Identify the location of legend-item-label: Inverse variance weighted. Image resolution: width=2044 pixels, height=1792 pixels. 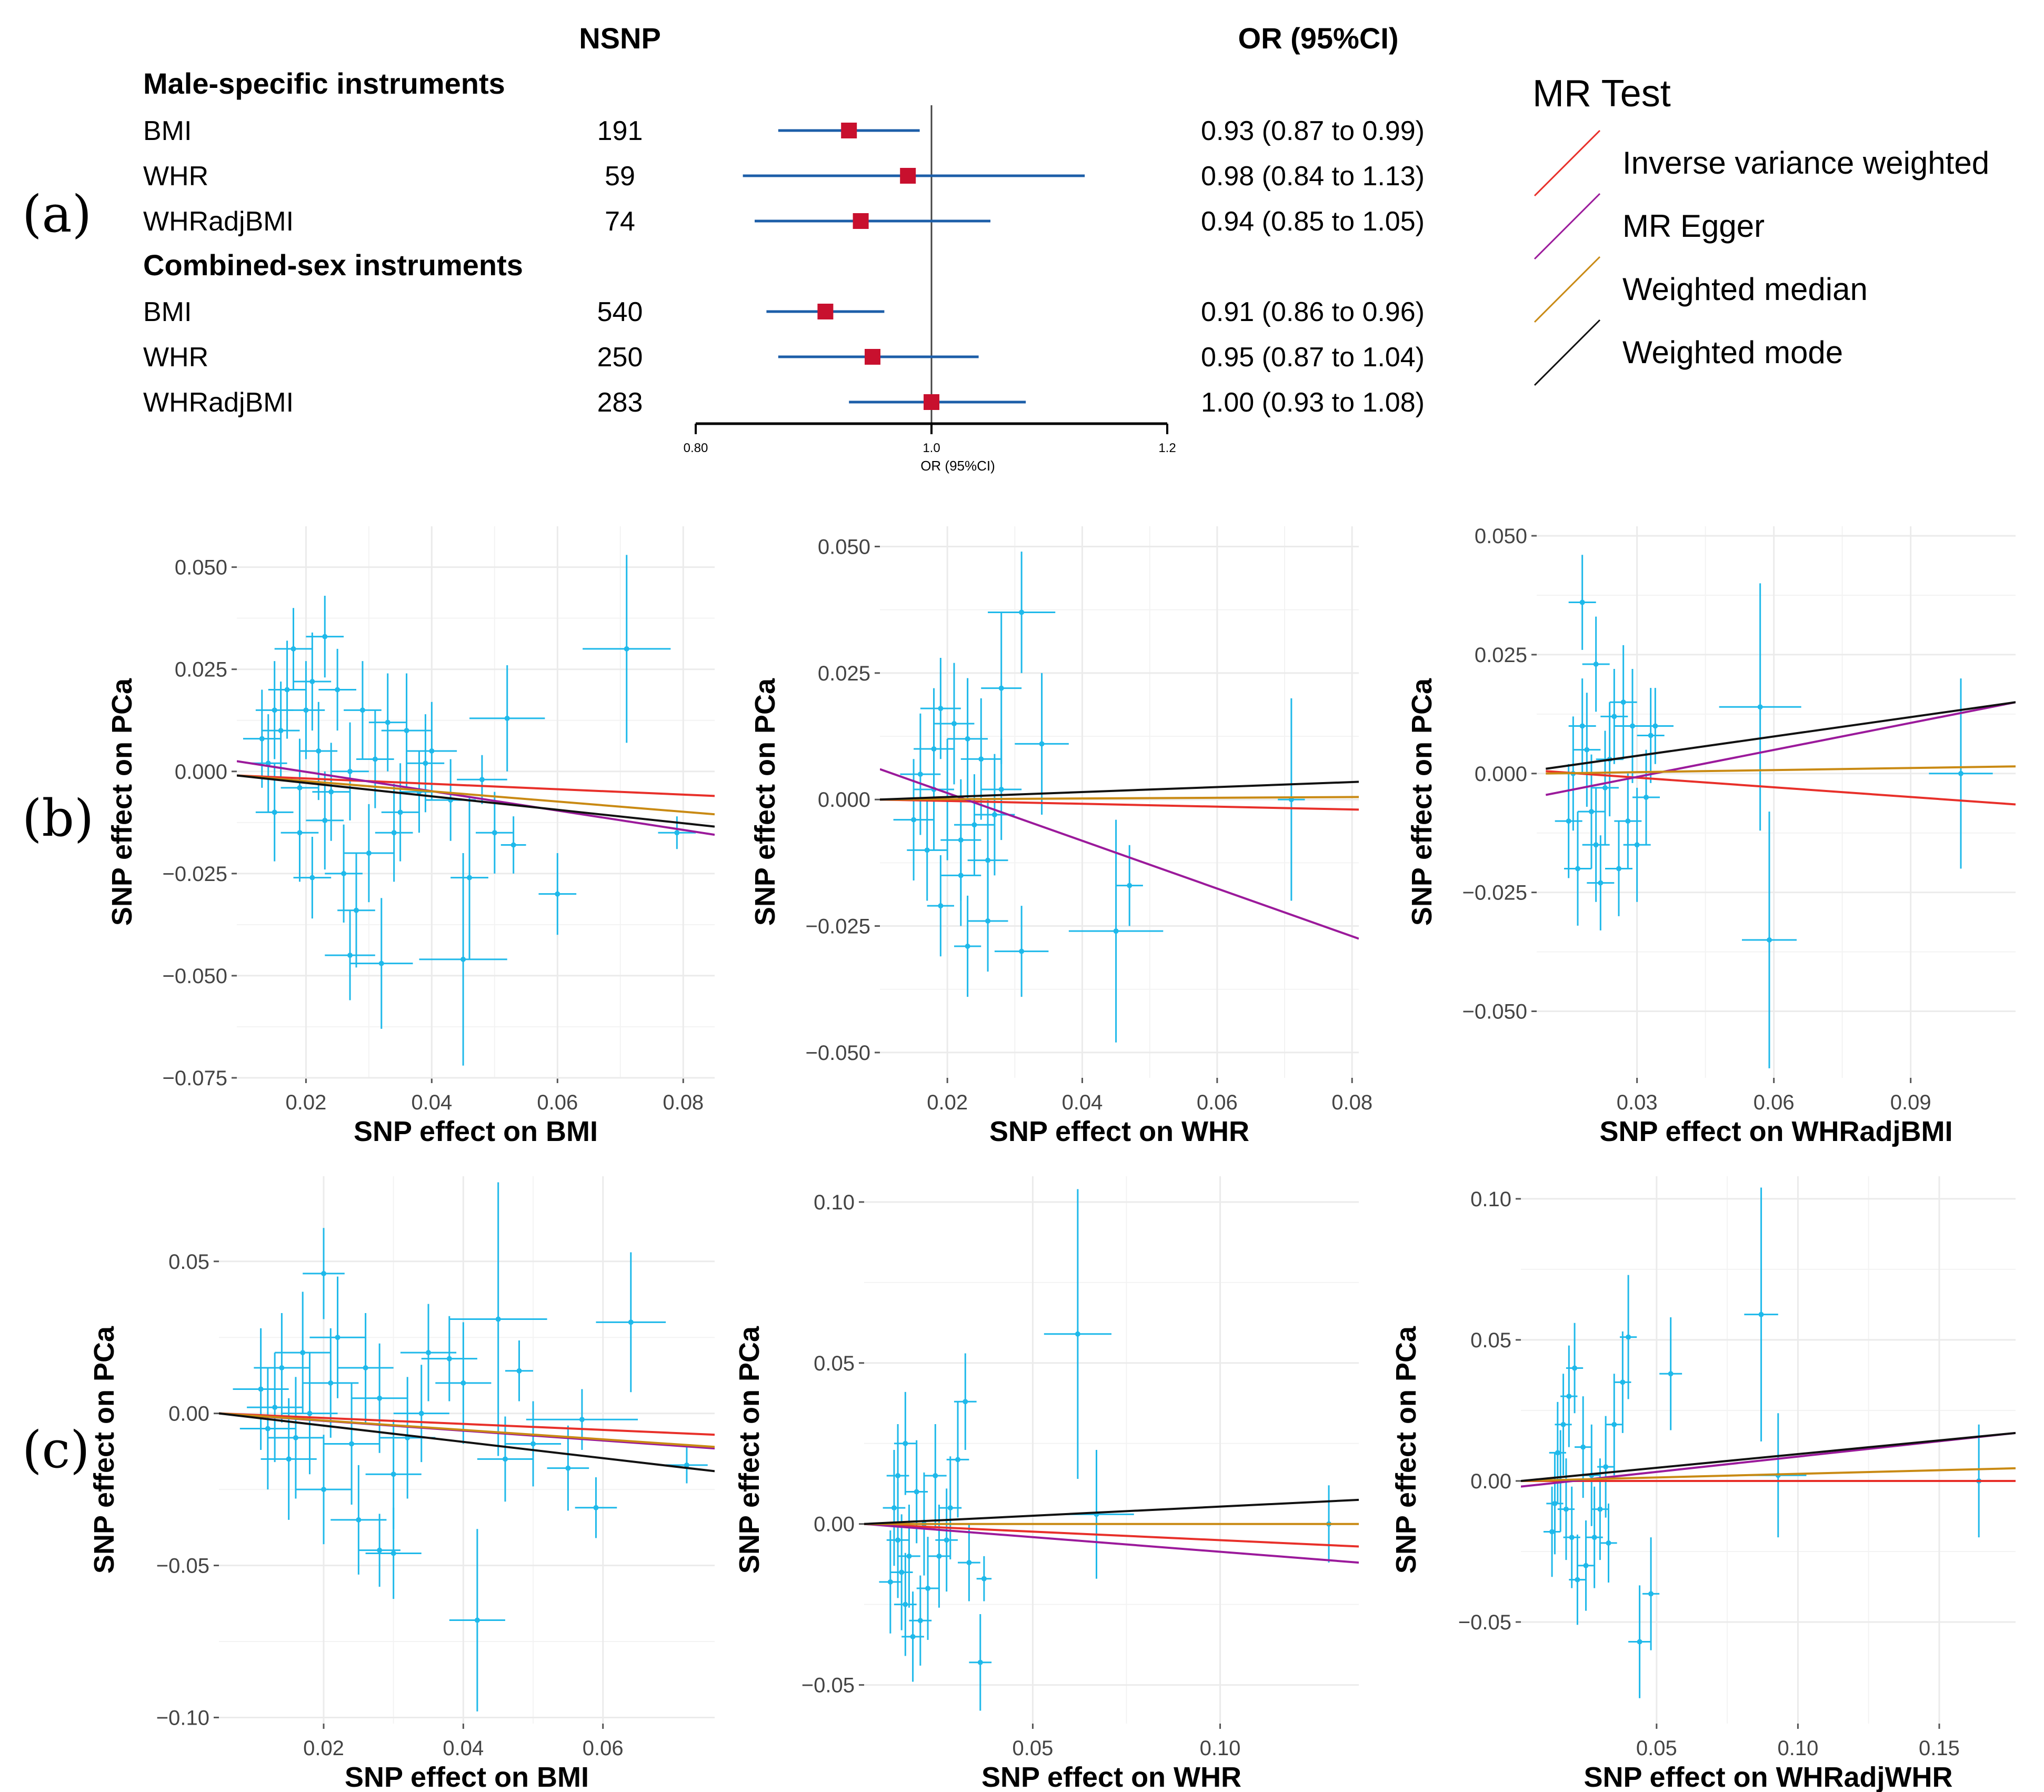
(1805, 163).